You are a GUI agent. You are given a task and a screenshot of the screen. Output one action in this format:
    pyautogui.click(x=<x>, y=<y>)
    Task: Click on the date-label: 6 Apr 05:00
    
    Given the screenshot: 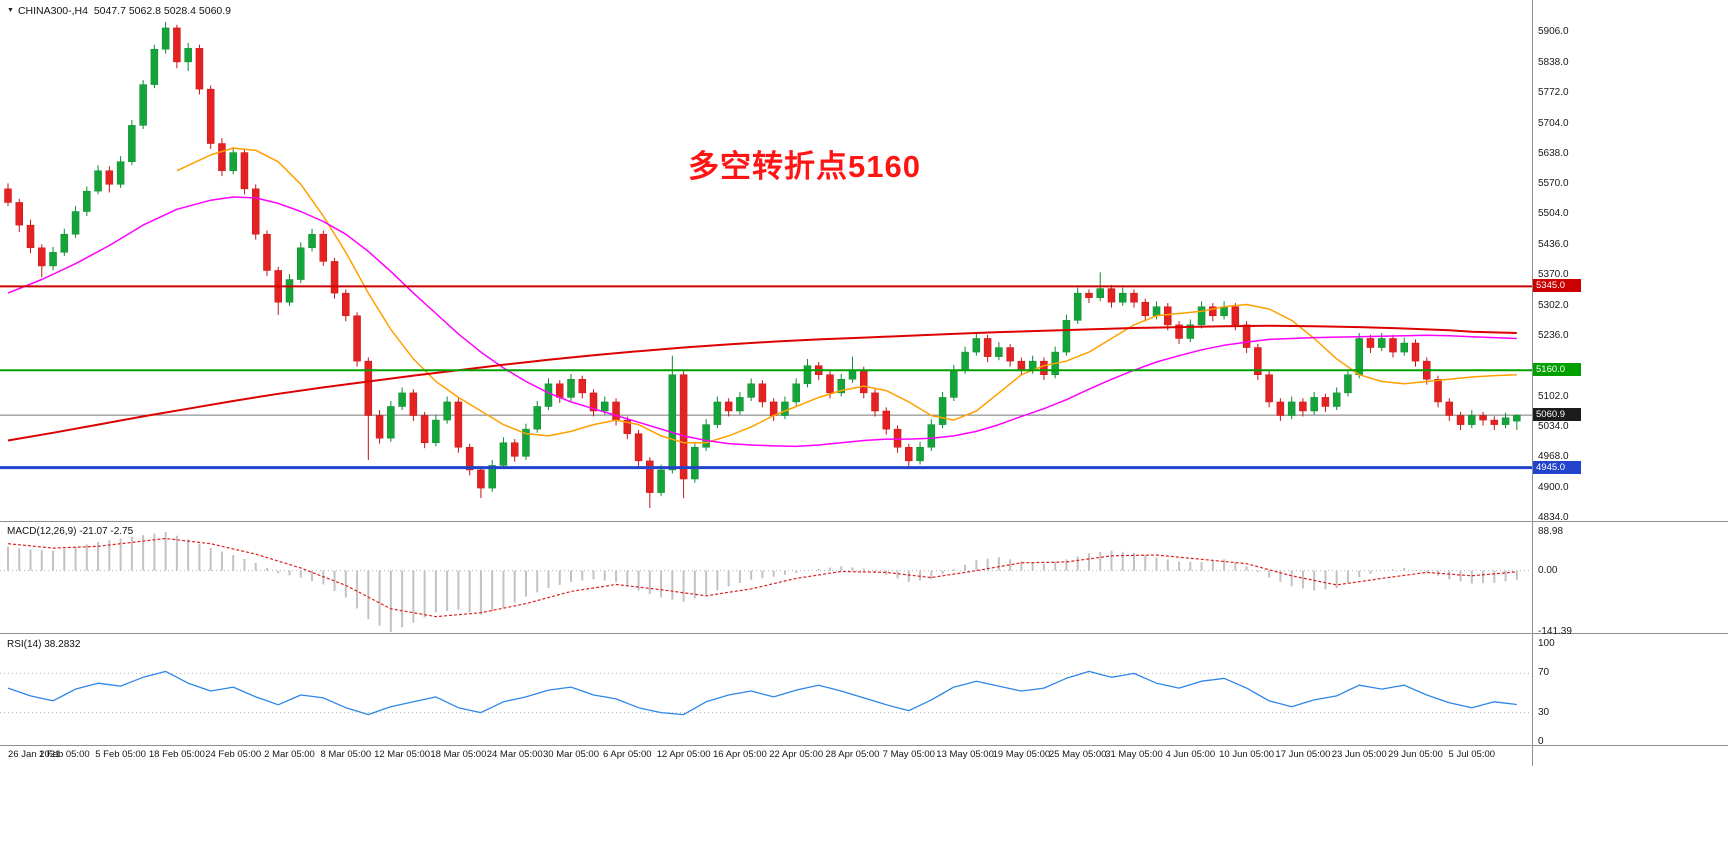 What is the action you would take?
    pyautogui.click(x=627, y=754)
    